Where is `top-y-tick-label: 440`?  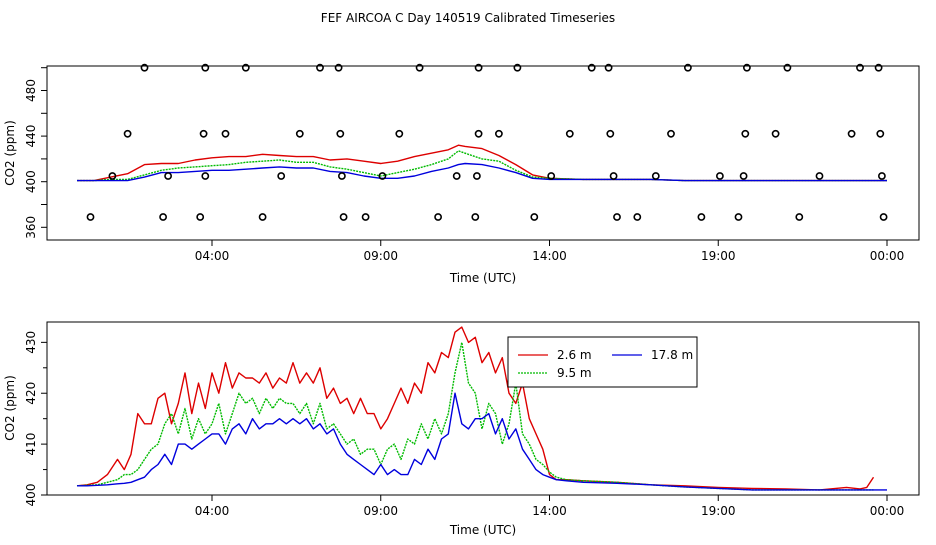 top-y-tick-label: 440 is located at coordinates (31, 136).